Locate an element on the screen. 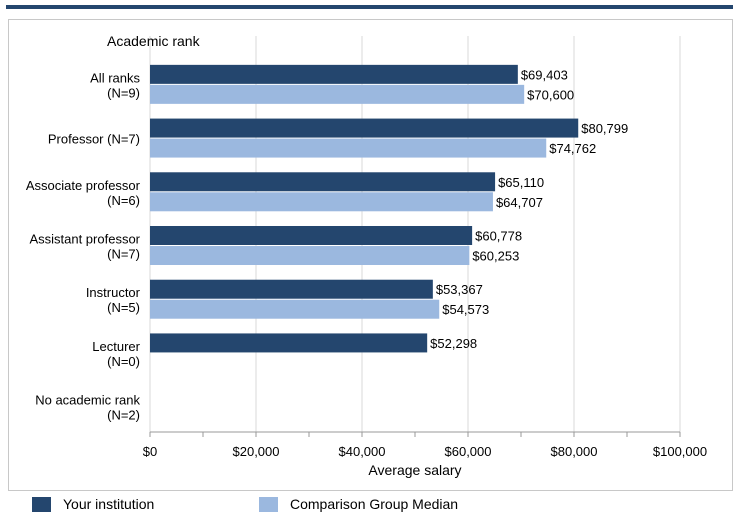  data-label: $69,403 is located at coordinates (544, 74).